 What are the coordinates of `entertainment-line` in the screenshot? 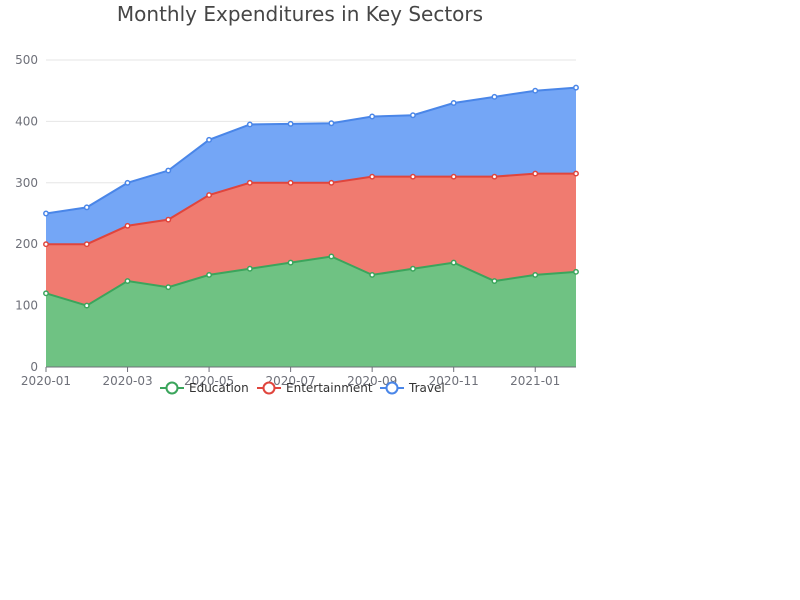 It's located at (311, 209).